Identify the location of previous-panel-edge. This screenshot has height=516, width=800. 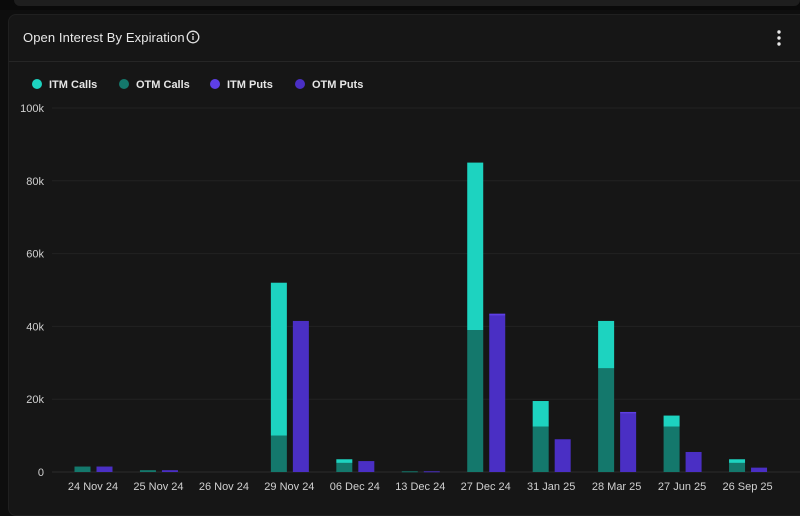
(407, 3).